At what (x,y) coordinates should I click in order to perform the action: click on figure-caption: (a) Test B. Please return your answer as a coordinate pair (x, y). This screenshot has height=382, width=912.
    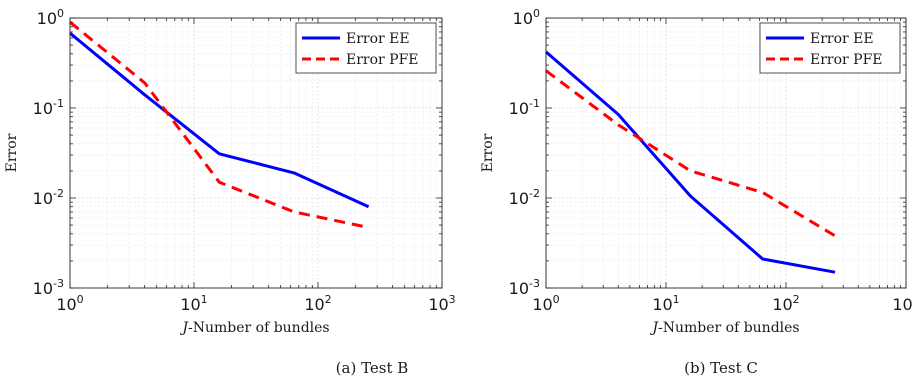
    Looking at the image, I should click on (372, 368).